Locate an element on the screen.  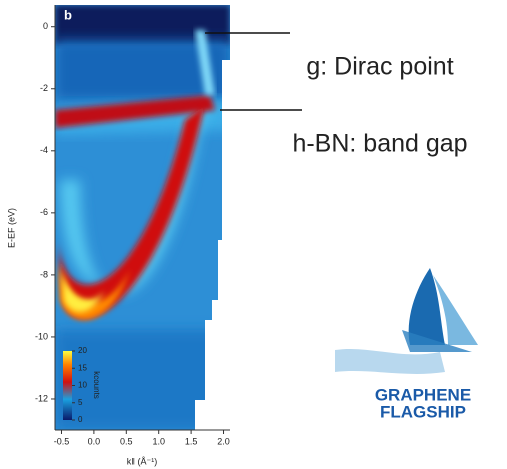
logo-text: FLAGSHIP is located at coordinates (423, 411).